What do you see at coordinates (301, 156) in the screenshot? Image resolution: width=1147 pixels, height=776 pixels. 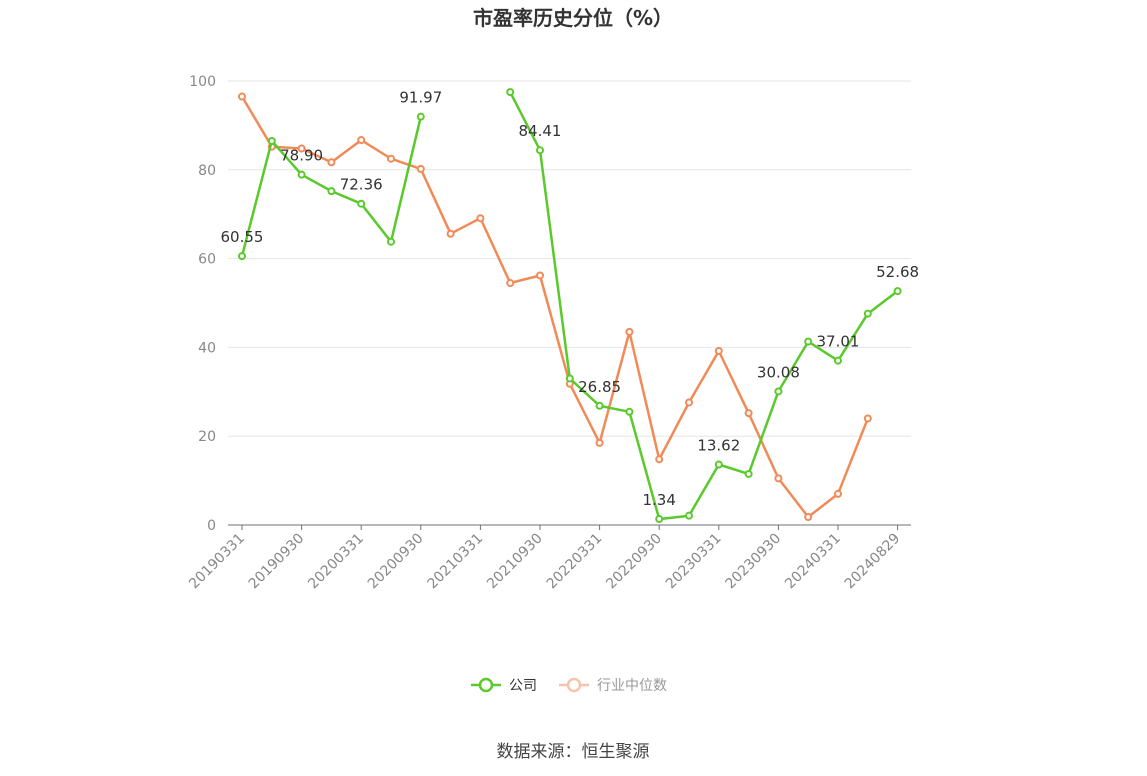 I see `data-label-company: 78.90` at bounding box center [301, 156].